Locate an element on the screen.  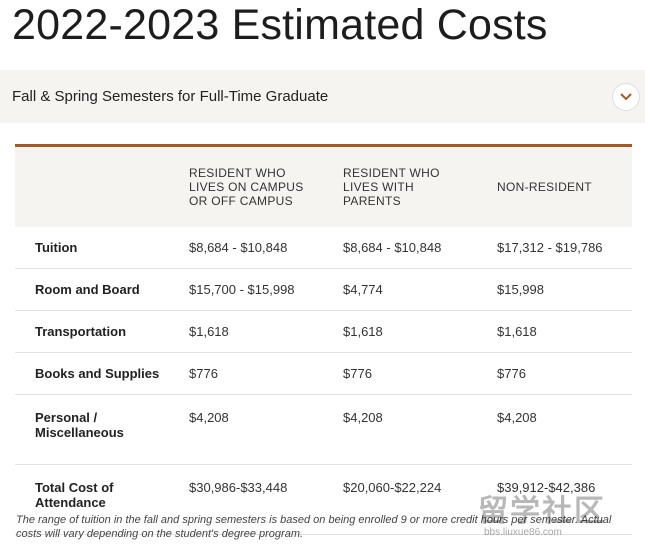
table-row: Transportation $1,618 $1,618 $1,618 is located at coordinates (323, 331).